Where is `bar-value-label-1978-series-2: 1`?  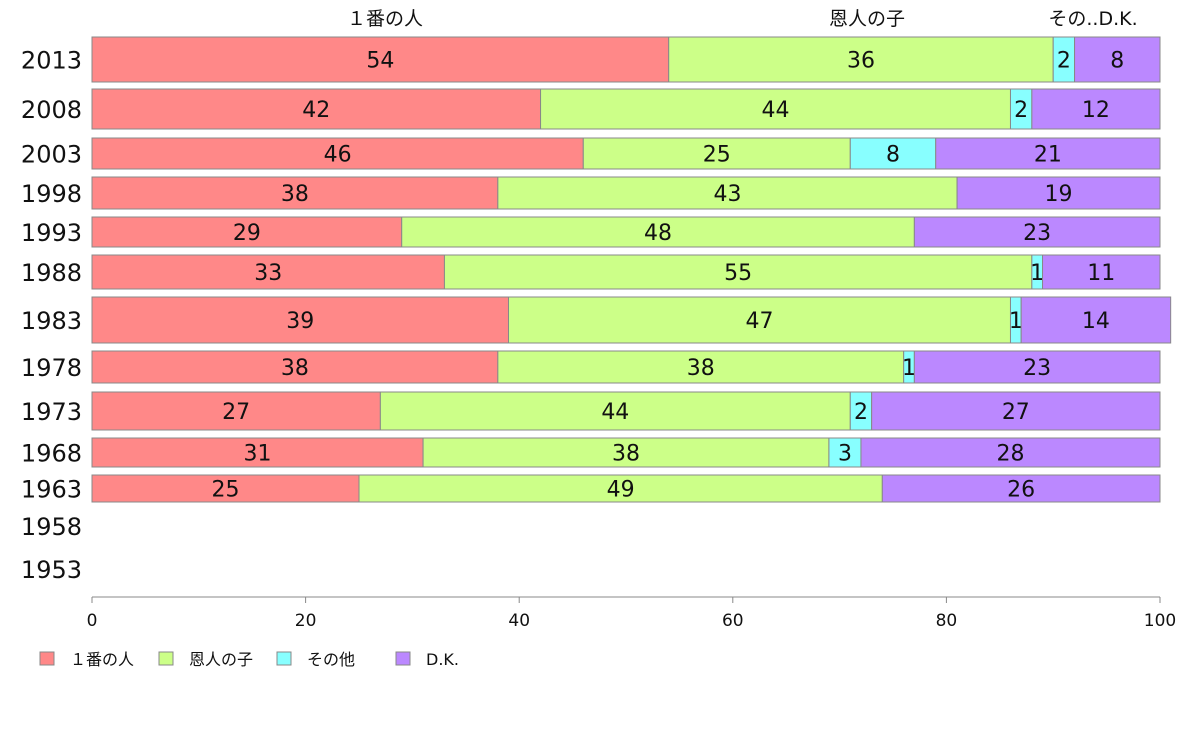 bar-value-label-1978-series-2: 1 is located at coordinates (909, 368).